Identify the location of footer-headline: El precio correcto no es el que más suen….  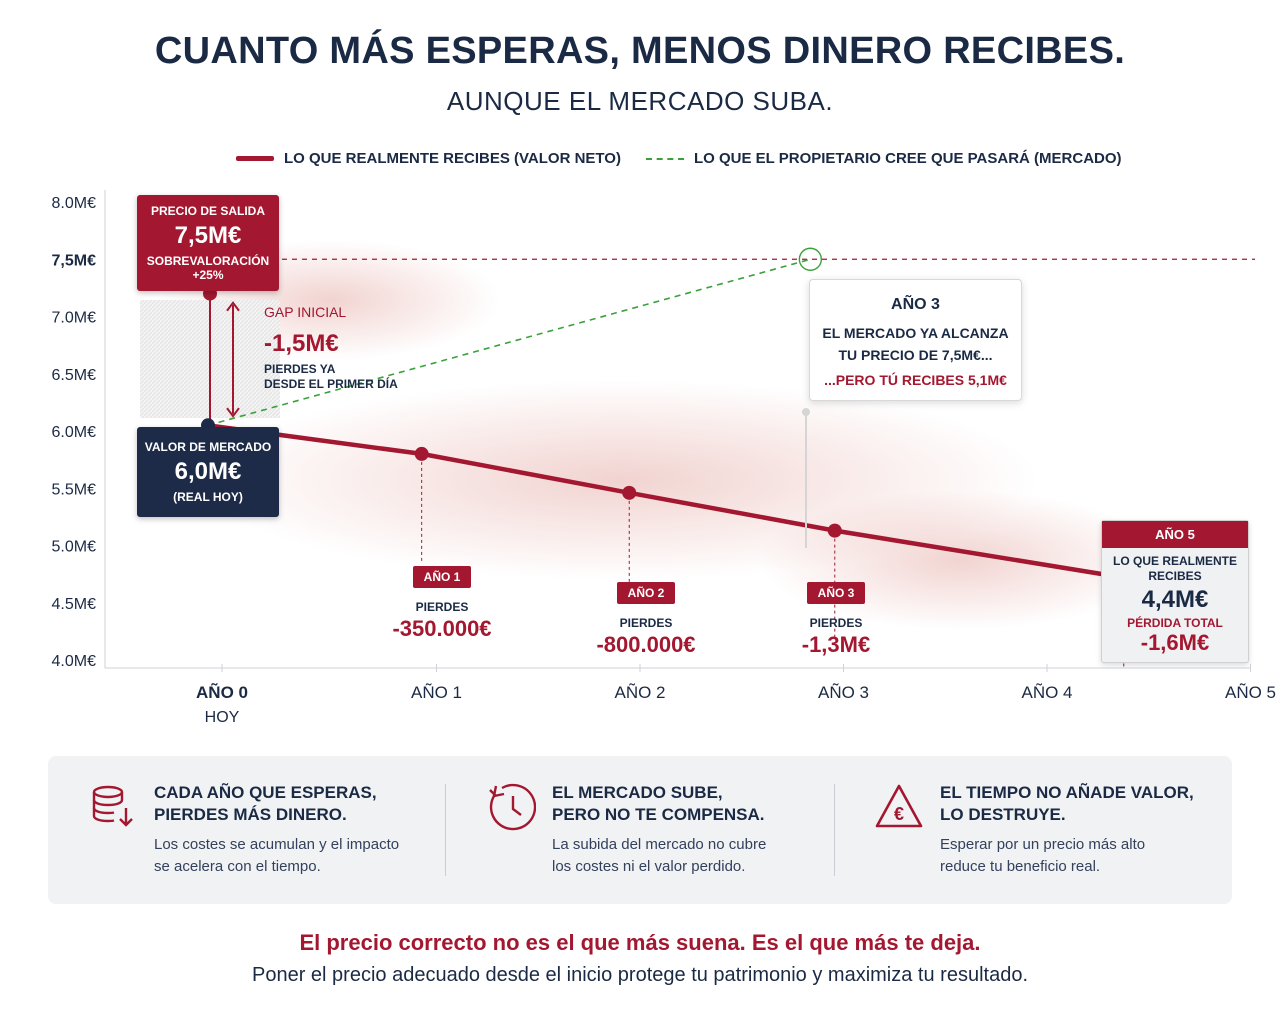
(640, 942).